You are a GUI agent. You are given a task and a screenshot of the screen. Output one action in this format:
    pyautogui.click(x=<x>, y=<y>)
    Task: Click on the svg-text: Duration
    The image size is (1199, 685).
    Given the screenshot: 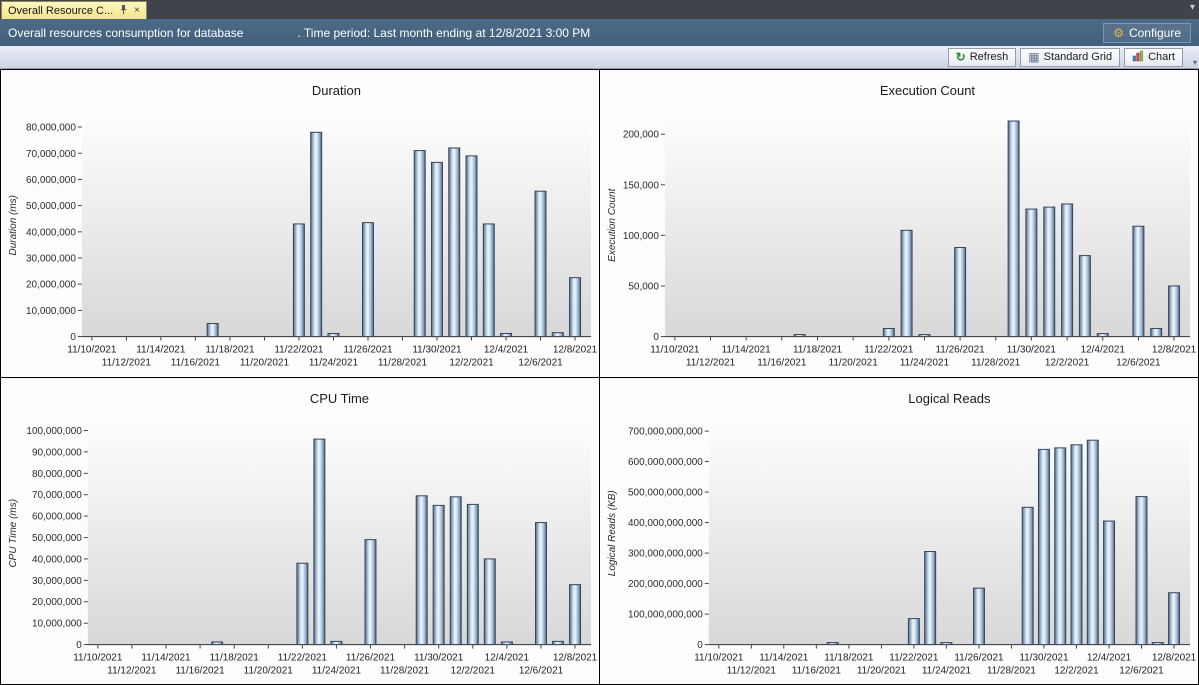 What is the action you would take?
    pyautogui.click(x=336, y=90)
    